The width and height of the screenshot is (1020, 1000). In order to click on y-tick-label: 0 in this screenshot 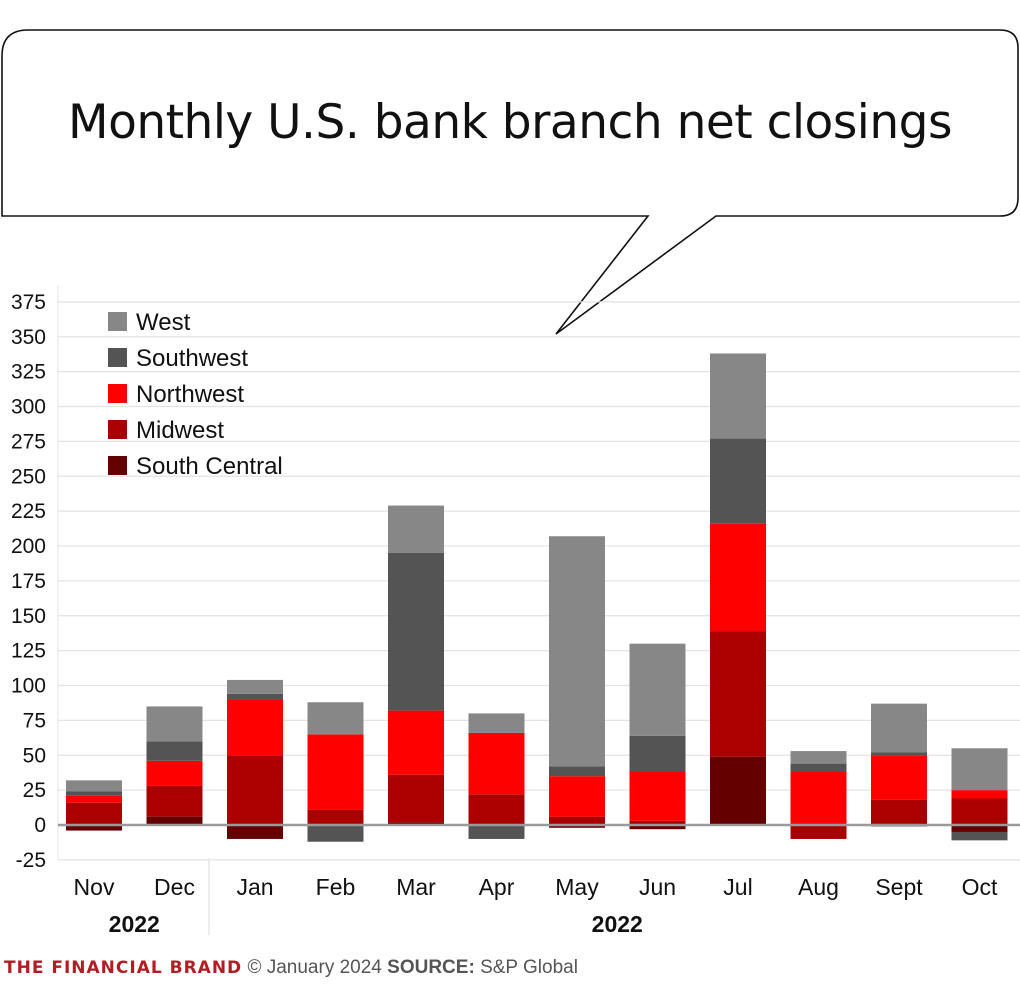, I will do `click(40, 825)`.